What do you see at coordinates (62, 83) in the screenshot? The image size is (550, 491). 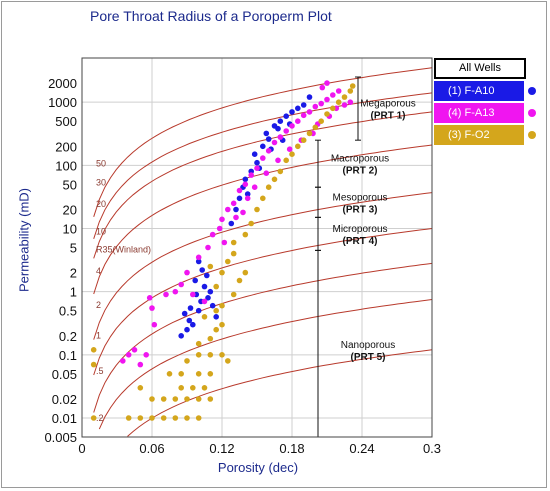 I see `y-tick-label: 2000` at bounding box center [62, 83].